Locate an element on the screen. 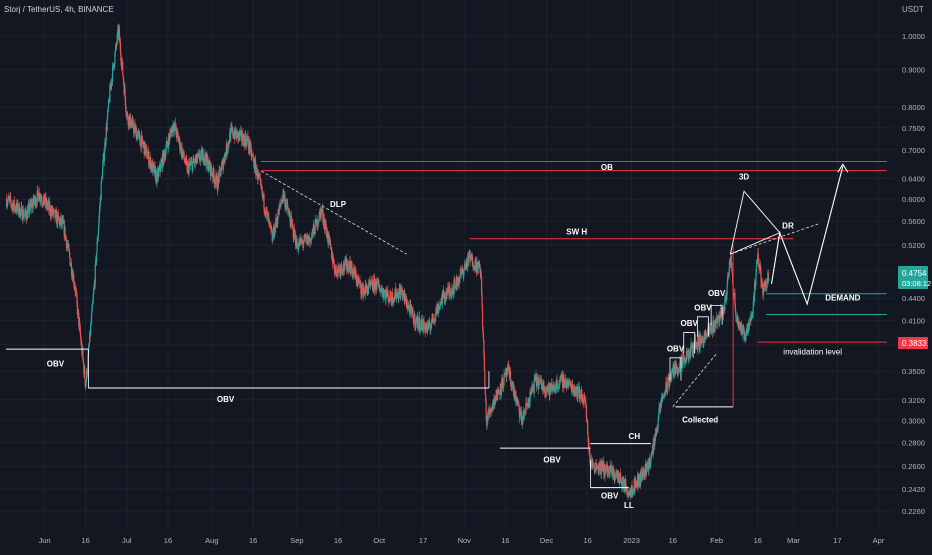 The height and width of the screenshot is (555, 932). price-tick-label: 0.7000 is located at coordinates (913, 150).